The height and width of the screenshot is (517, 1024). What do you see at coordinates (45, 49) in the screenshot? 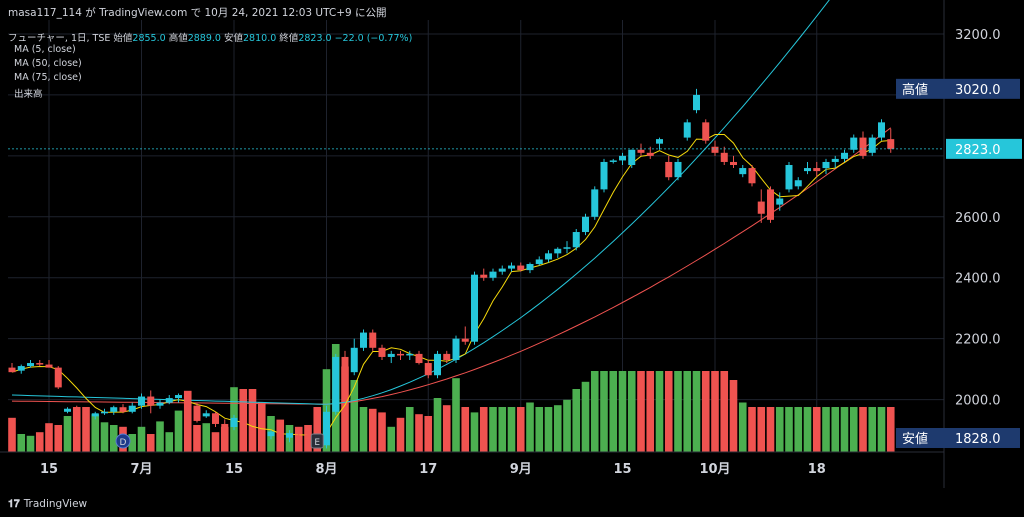
I see `indicator-ma5: MA (5, close)` at bounding box center [45, 49].